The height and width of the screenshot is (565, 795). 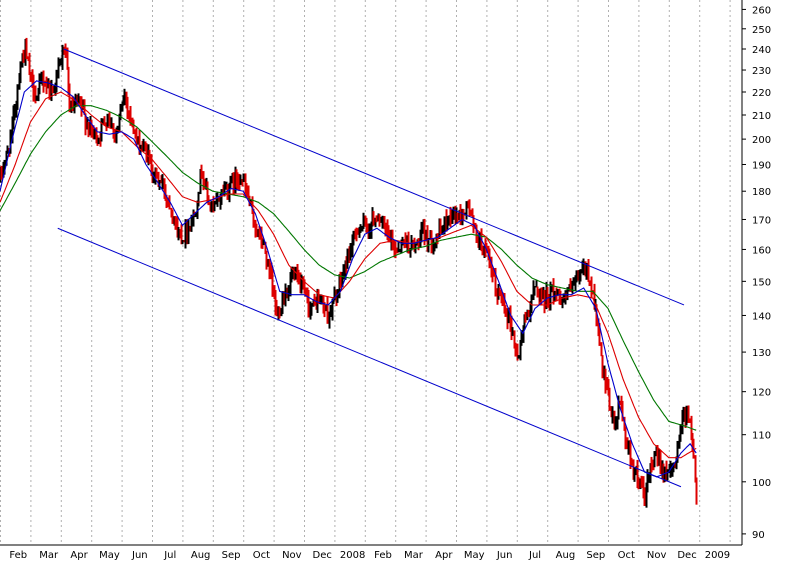 What do you see at coordinates (761, 140) in the screenshot?
I see `y-tick-label: 200` at bounding box center [761, 140].